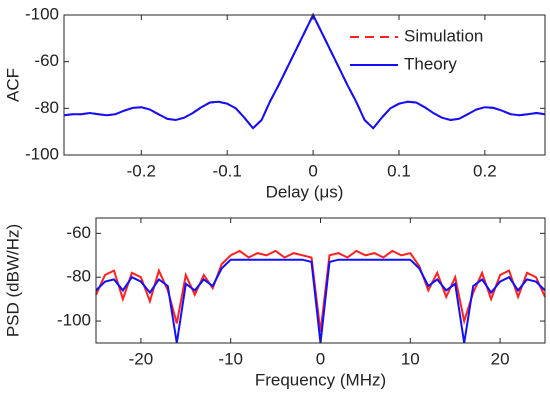  What do you see at coordinates (141, 170) in the screenshot?
I see `x-tick-label: -0.2` at bounding box center [141, 170].